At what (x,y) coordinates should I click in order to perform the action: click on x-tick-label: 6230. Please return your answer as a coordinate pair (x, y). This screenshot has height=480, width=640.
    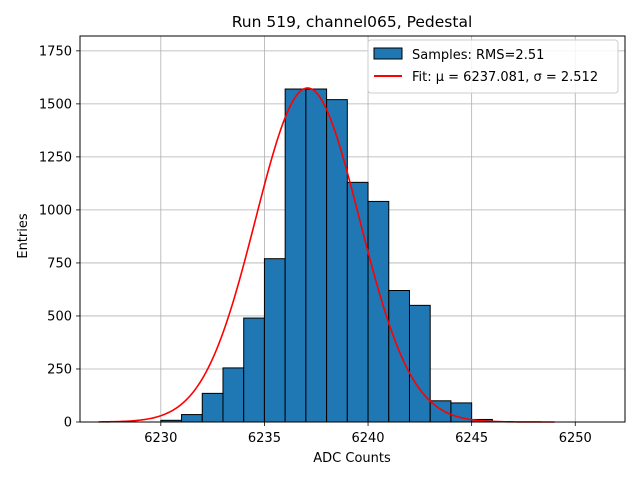
    Looking at the image, I should click on (160, 438).